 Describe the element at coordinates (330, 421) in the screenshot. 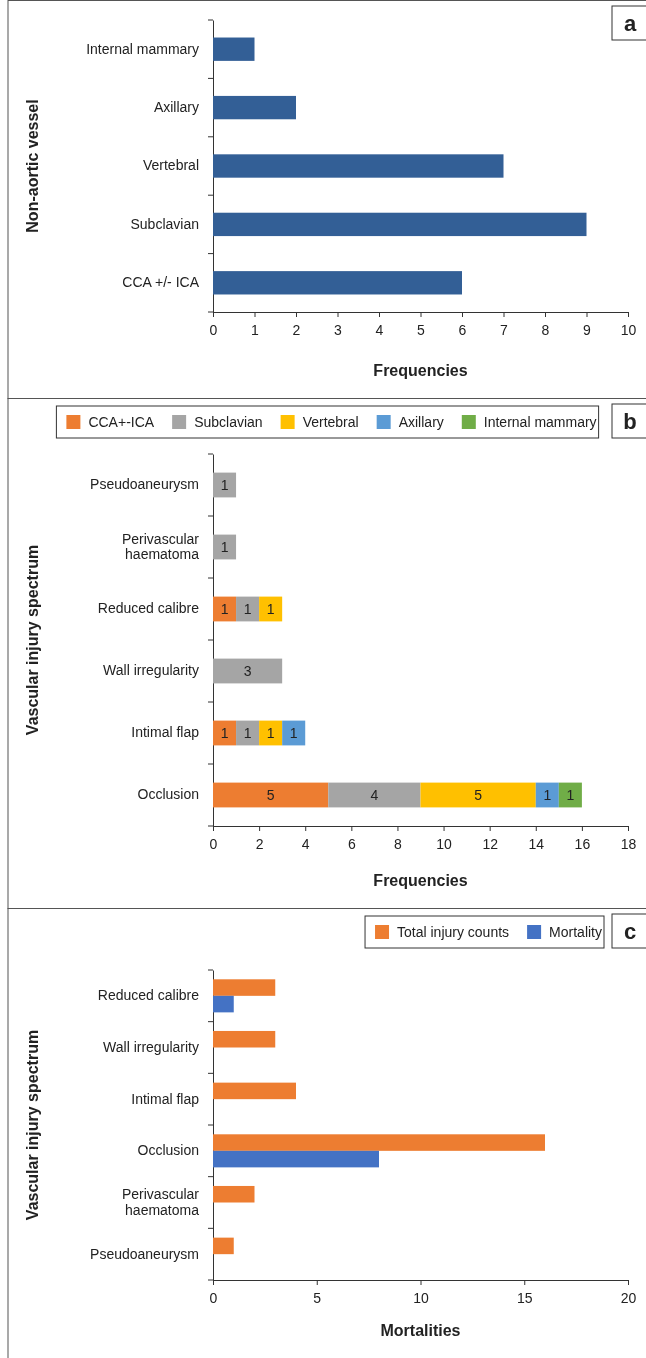

I see `legend-label: Vertebral` at that location.